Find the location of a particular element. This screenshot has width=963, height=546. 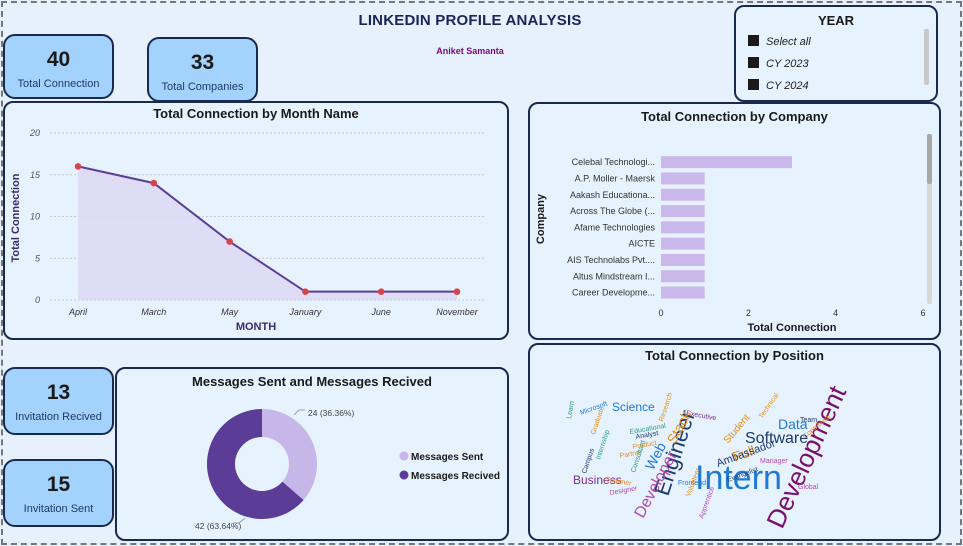

word-cloud-word: Designer is located at coordinates (623, 491).